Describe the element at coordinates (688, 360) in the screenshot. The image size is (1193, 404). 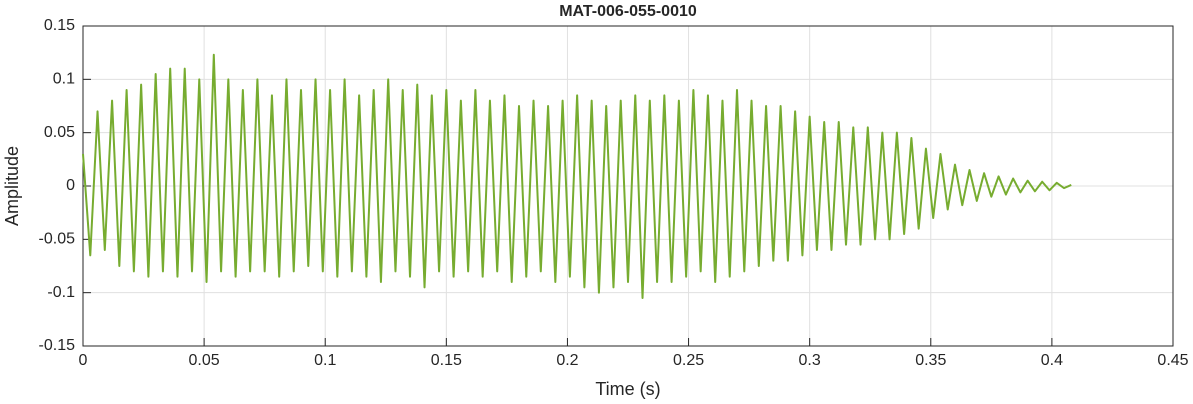
I see `x-tick-label: 0.25` at that location.